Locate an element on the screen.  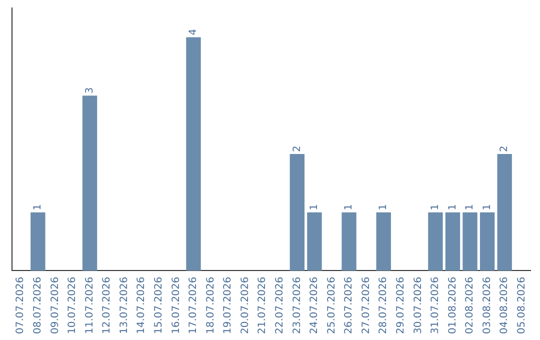
x-tick-label: 20.07.2026 is located at coordinates (245, 305).